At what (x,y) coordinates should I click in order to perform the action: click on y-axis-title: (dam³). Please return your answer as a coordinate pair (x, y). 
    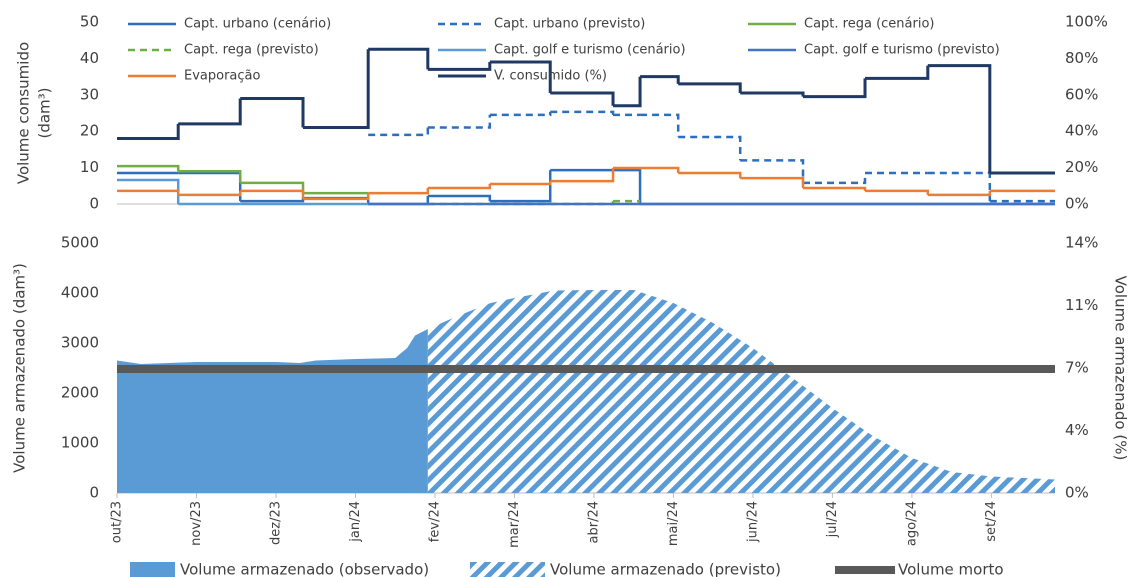
    Looking at the image, I should click on (45, 112).